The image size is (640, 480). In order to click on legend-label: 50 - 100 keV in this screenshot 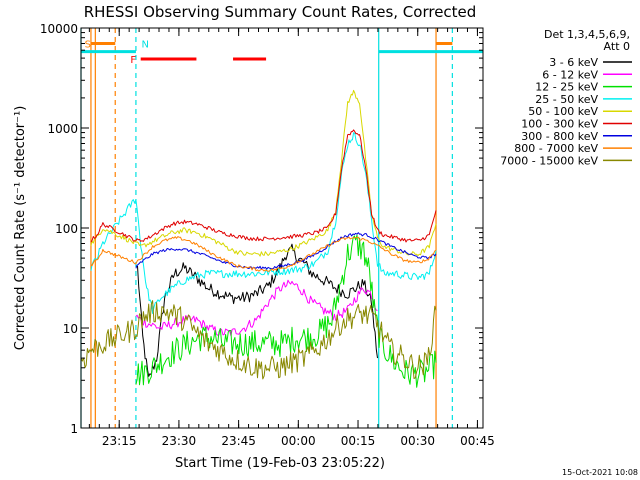, I will do `click(563, 111)`.